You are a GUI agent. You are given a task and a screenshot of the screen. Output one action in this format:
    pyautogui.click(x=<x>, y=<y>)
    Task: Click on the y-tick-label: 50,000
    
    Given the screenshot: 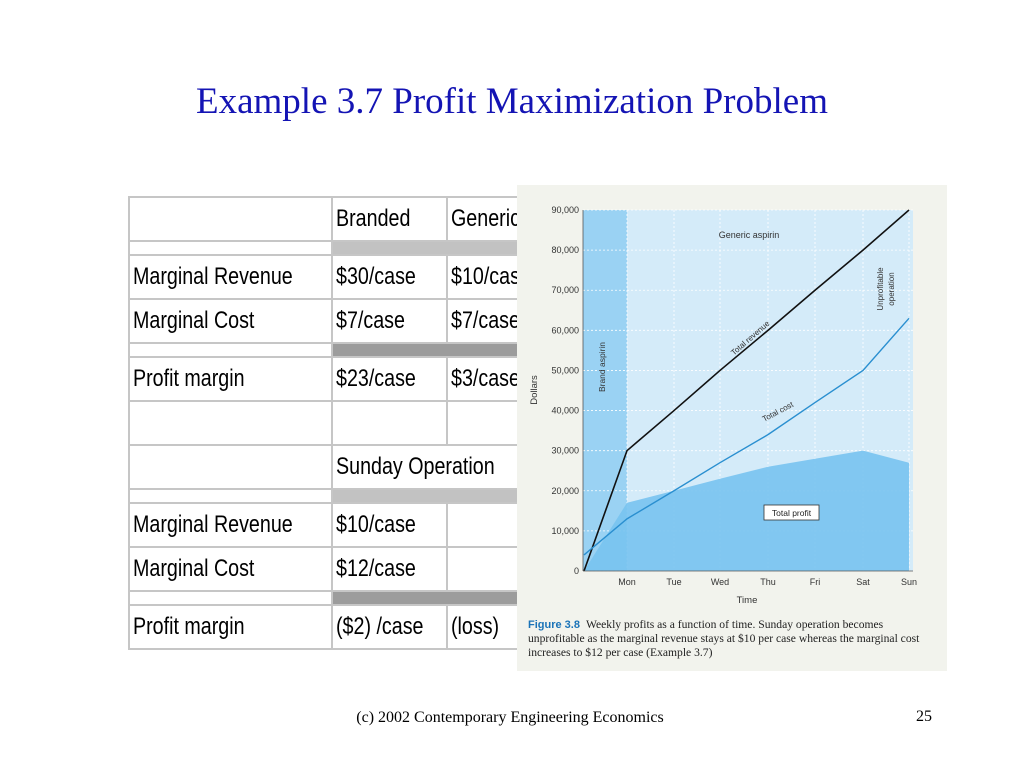 What is the action you would take?
    pyautogui.click(x=565, y=370)
    